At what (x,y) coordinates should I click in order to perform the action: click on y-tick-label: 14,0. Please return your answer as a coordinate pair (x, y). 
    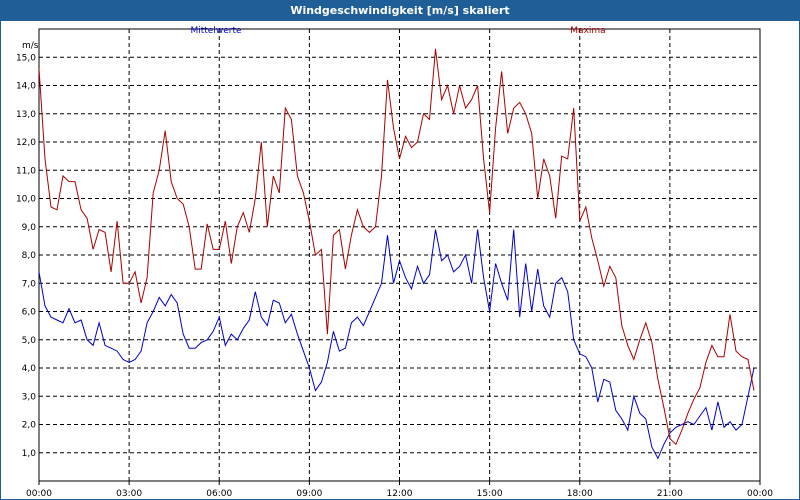
    Looking at the image, I should click on (26, 87).